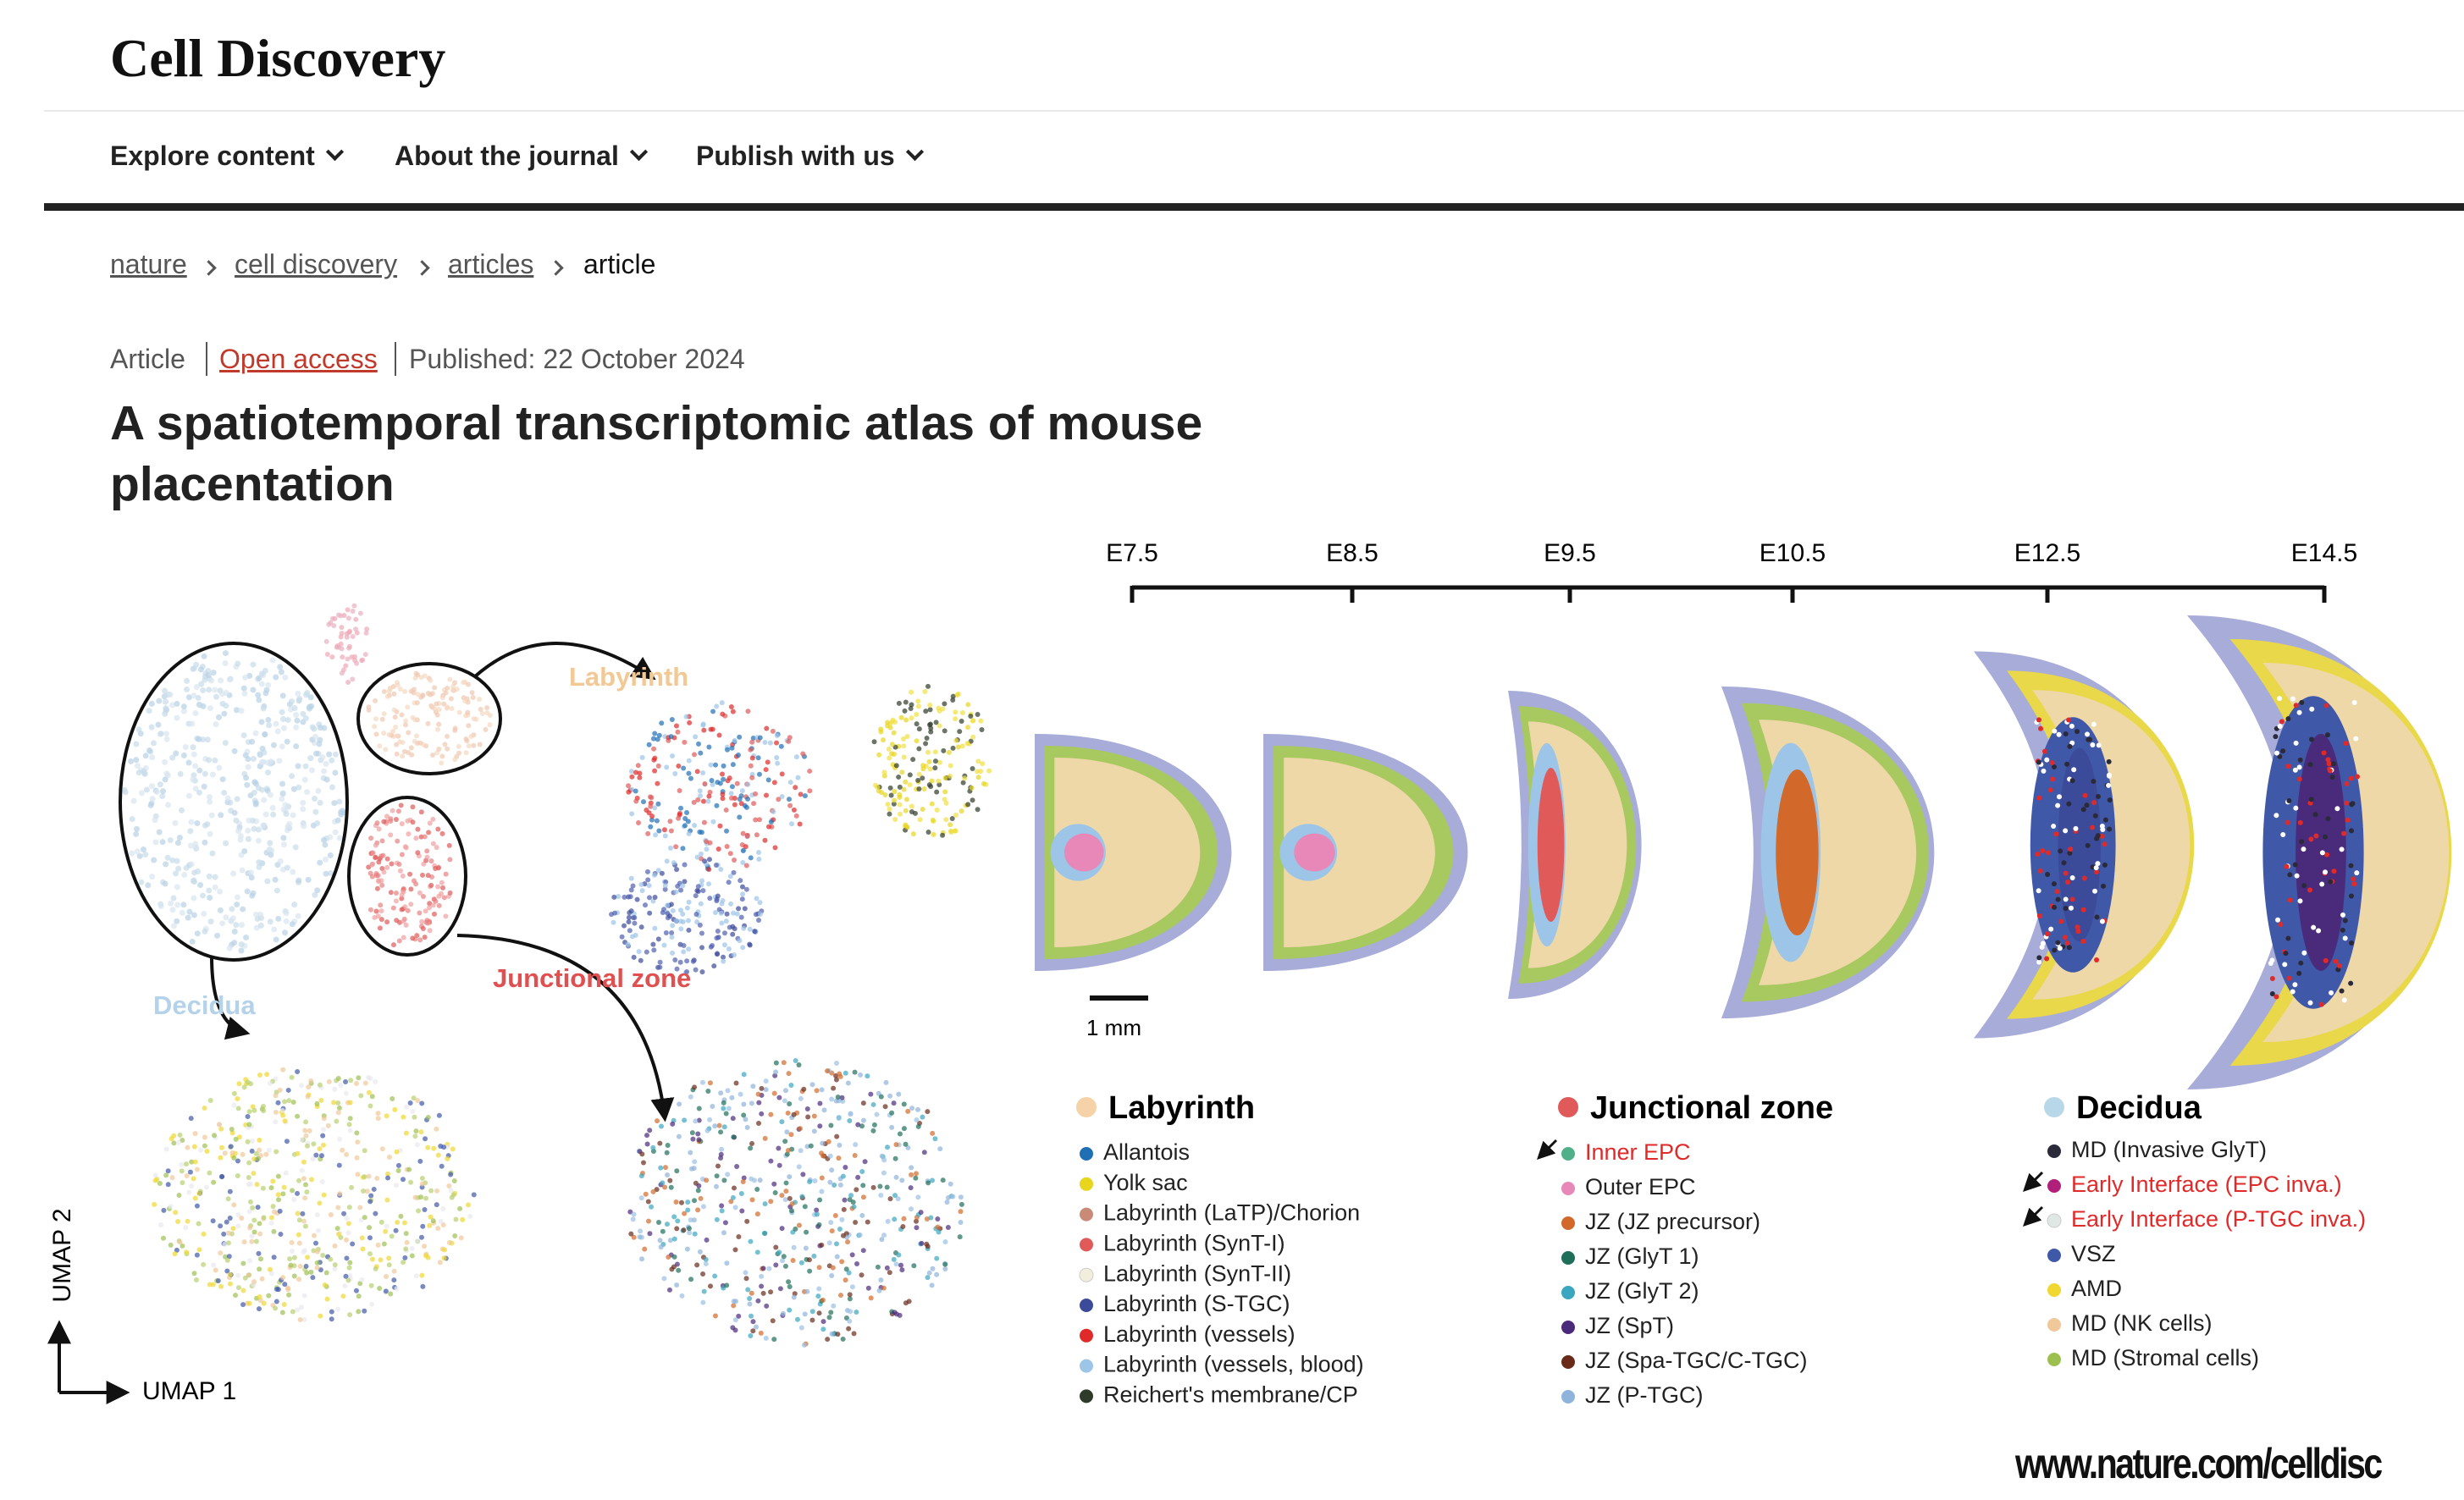 The image size is (2464, 1500). I want to click on breadcrumb-link: cell discovery, so click(316, 264).